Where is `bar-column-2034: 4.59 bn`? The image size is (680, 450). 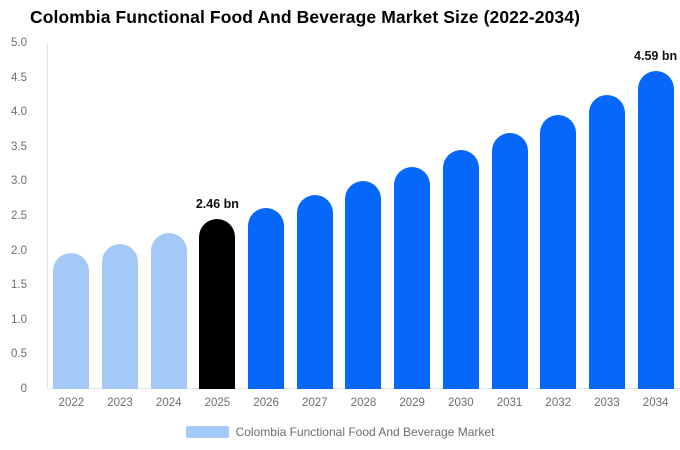
bar-column-2034: 4.59 bn is located at coordinates (655, 216).